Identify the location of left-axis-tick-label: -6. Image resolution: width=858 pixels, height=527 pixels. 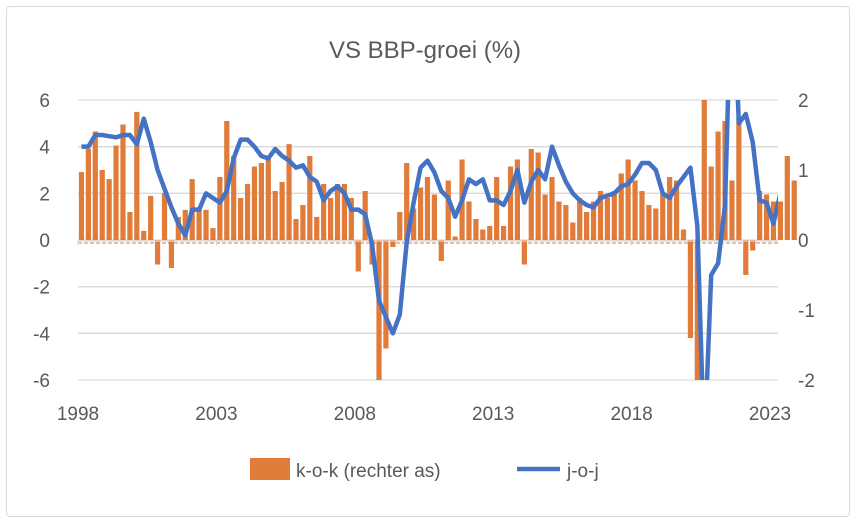
(41, 381).